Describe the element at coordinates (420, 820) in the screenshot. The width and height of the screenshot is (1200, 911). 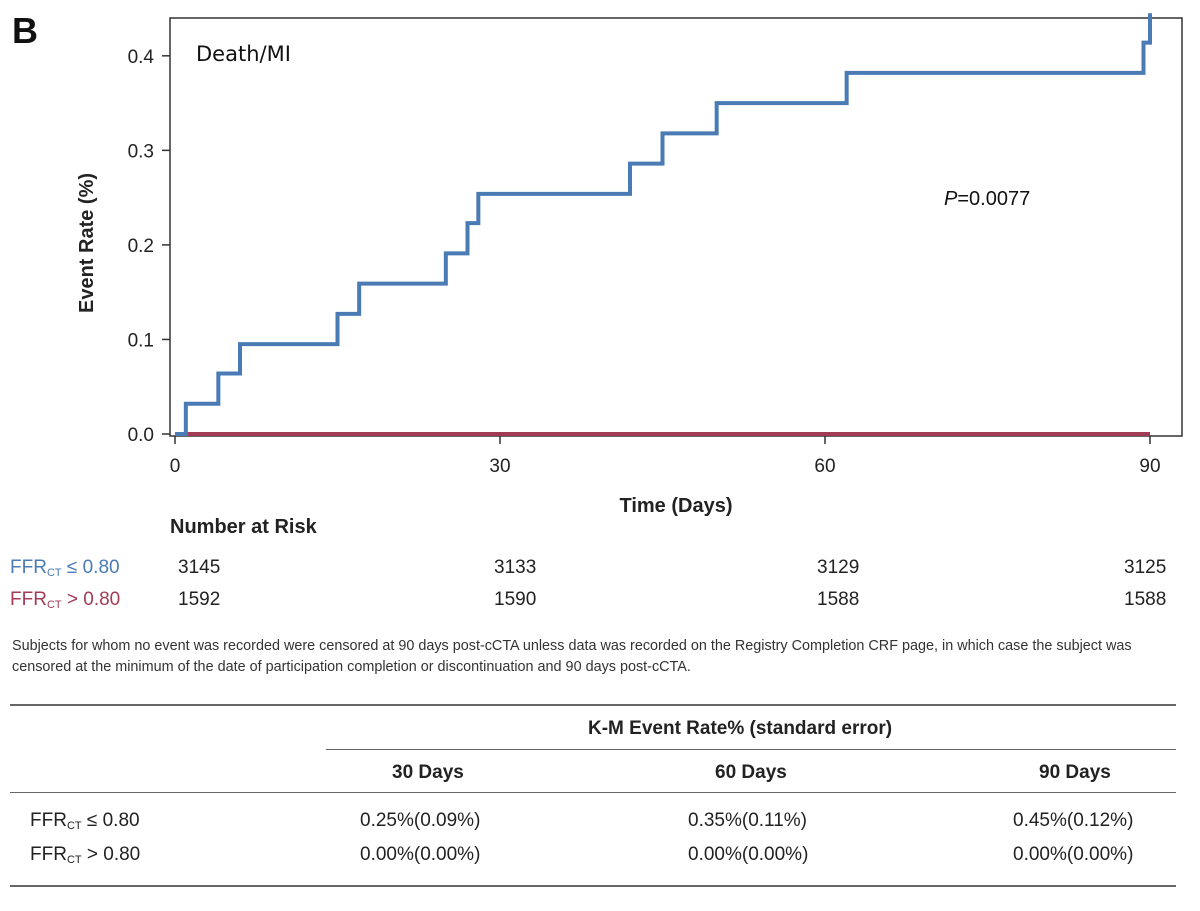
I see `table-cell: 0.25%(0.09%)` at that location.